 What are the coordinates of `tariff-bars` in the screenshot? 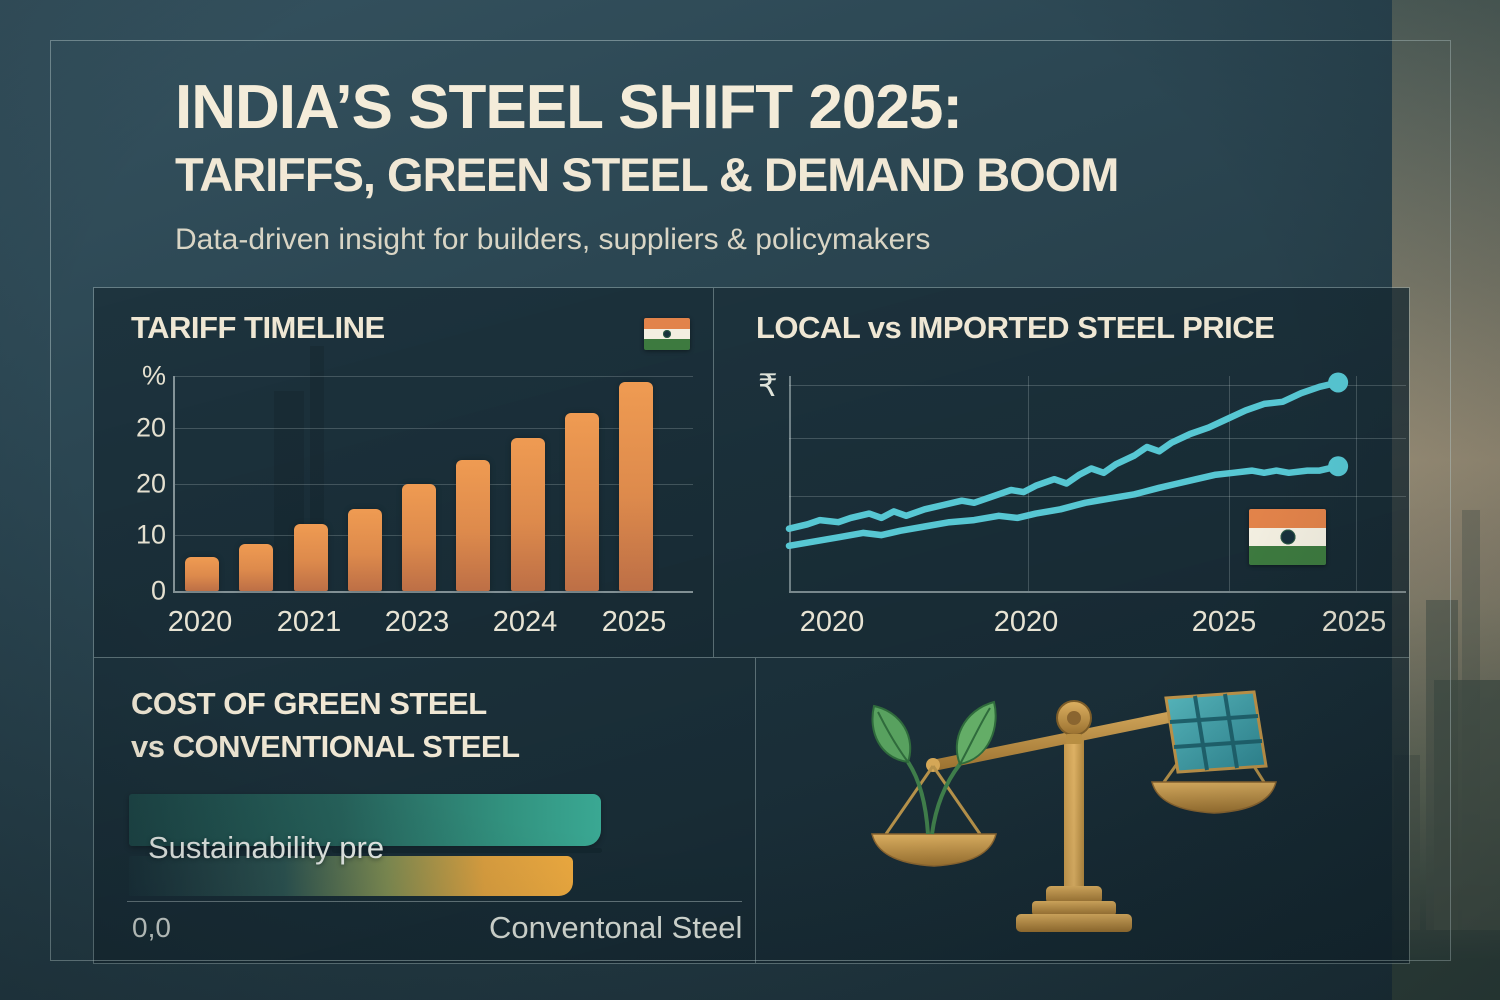 It's located at (434, 483).